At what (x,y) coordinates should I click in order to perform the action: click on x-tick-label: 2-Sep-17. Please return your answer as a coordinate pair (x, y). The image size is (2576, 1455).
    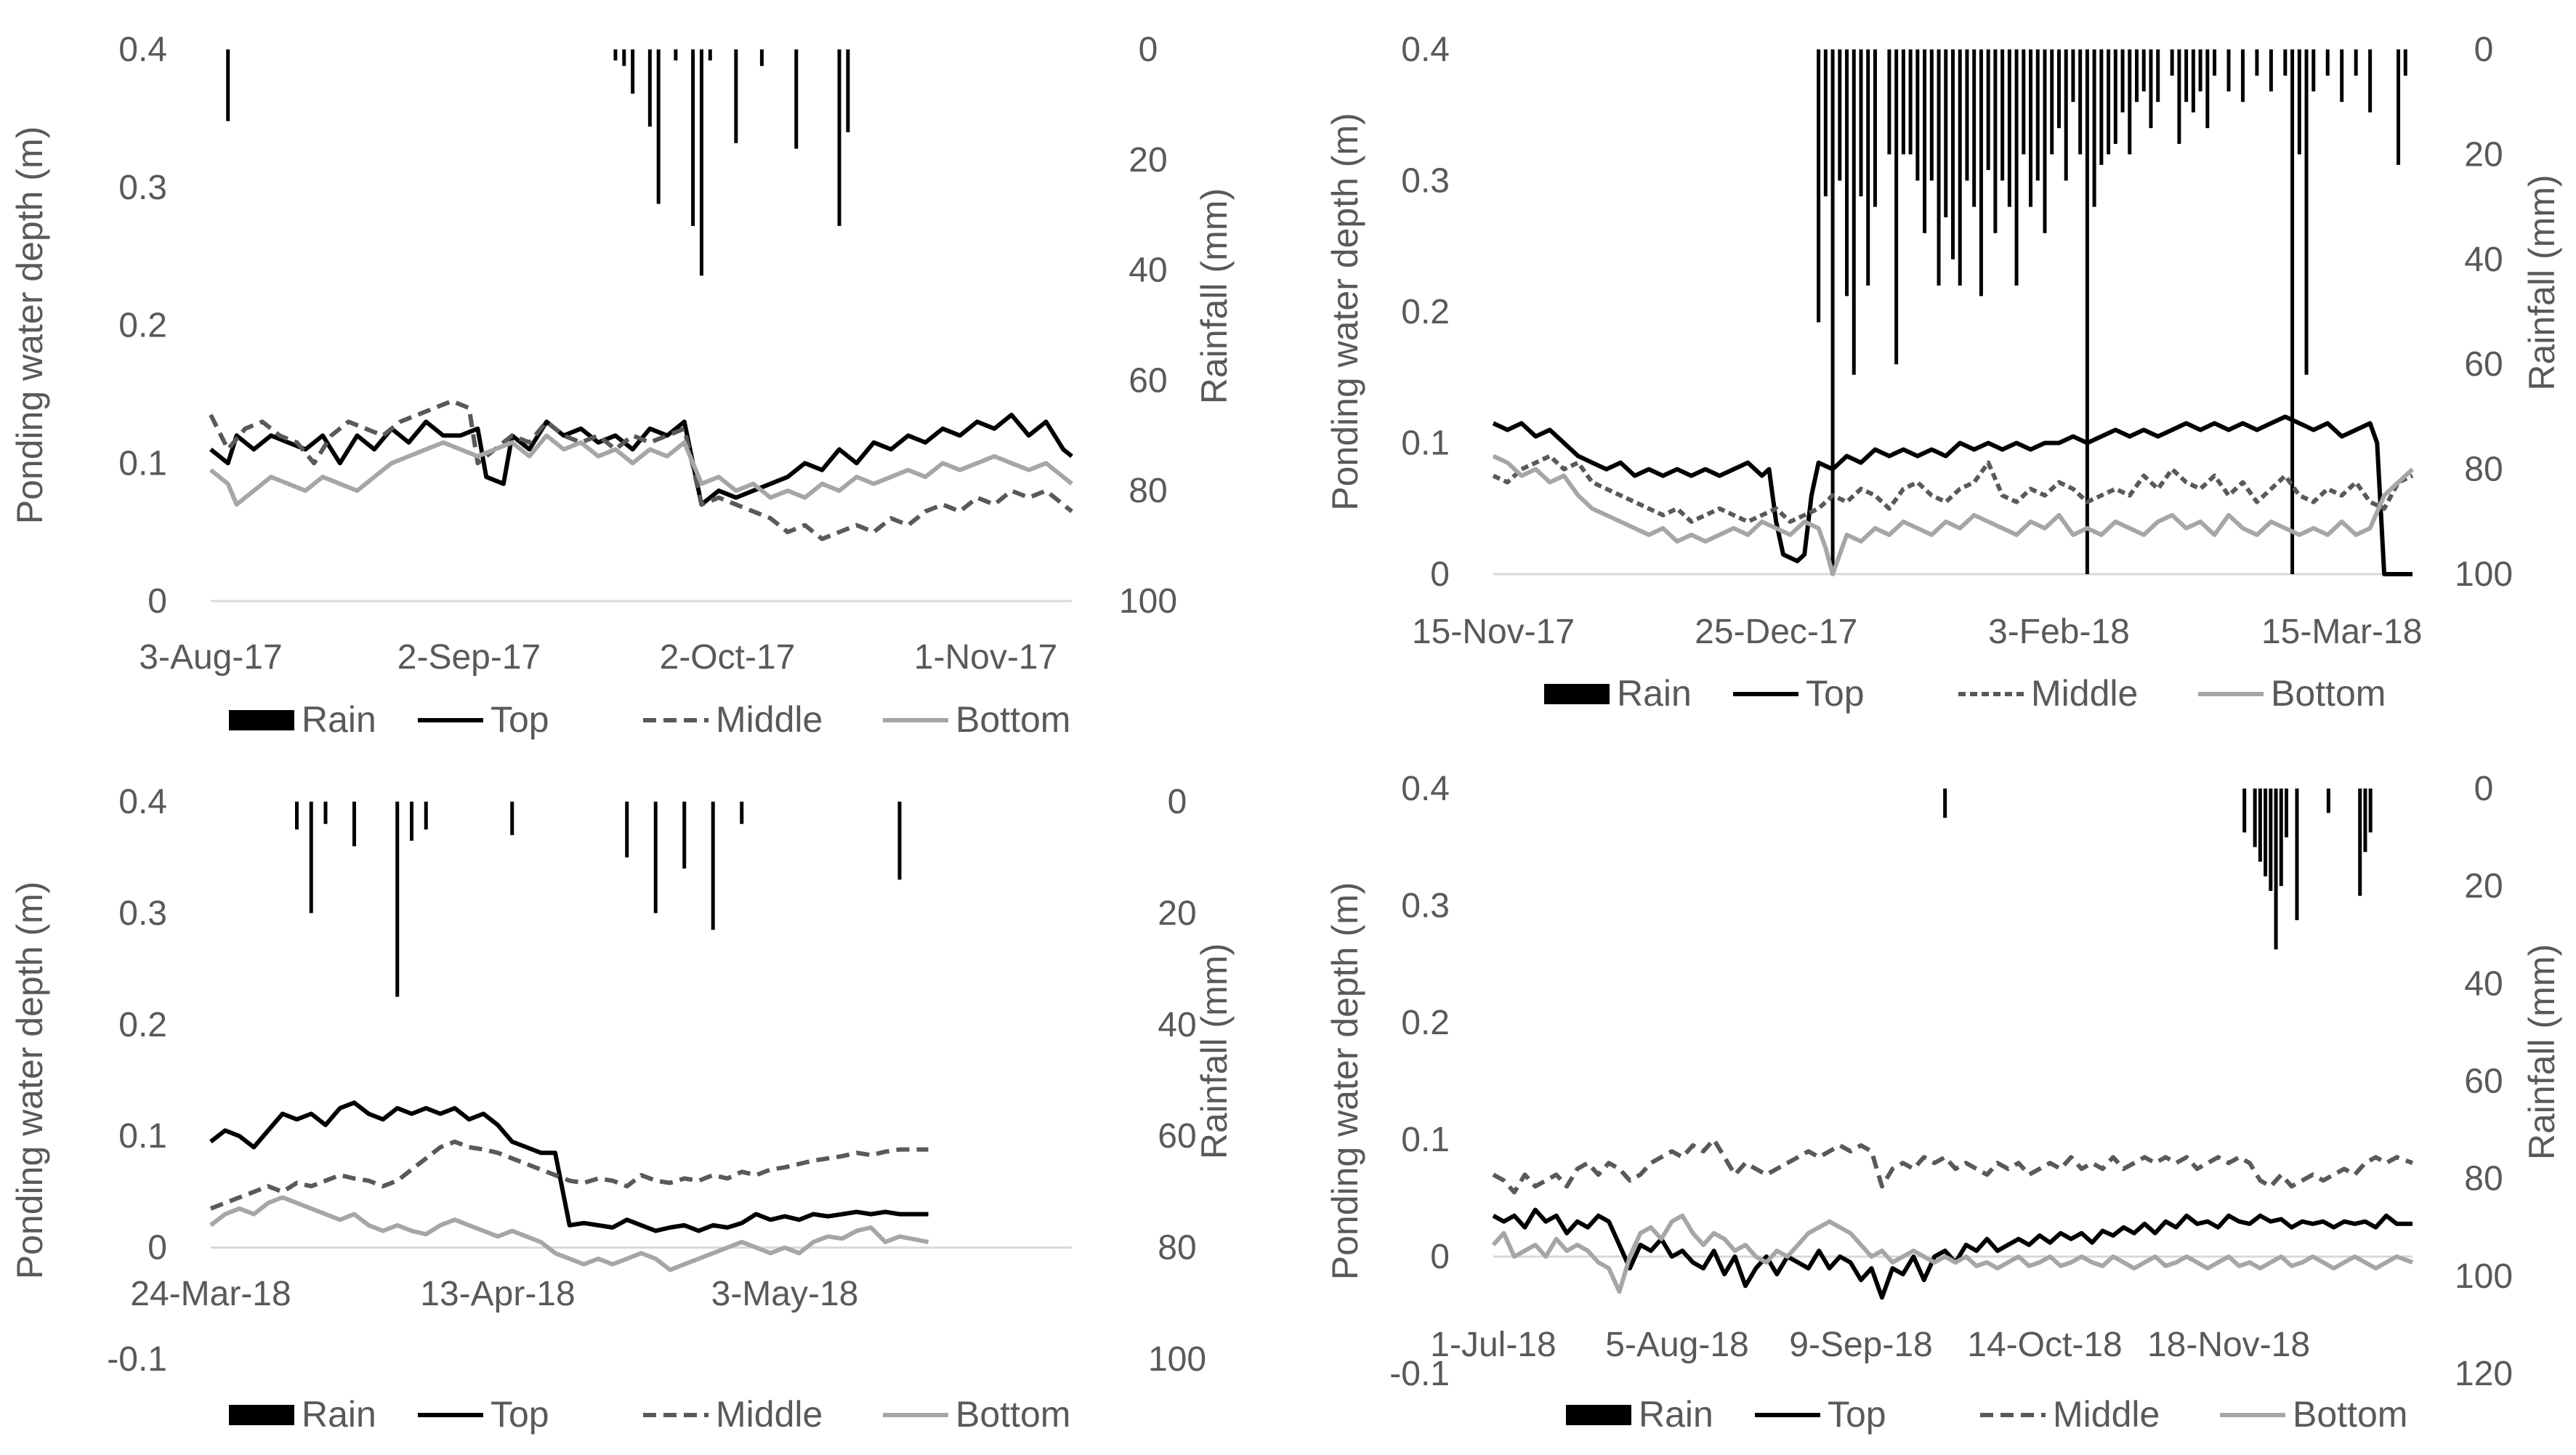
    Looking at the image, I should click on (469, 657).